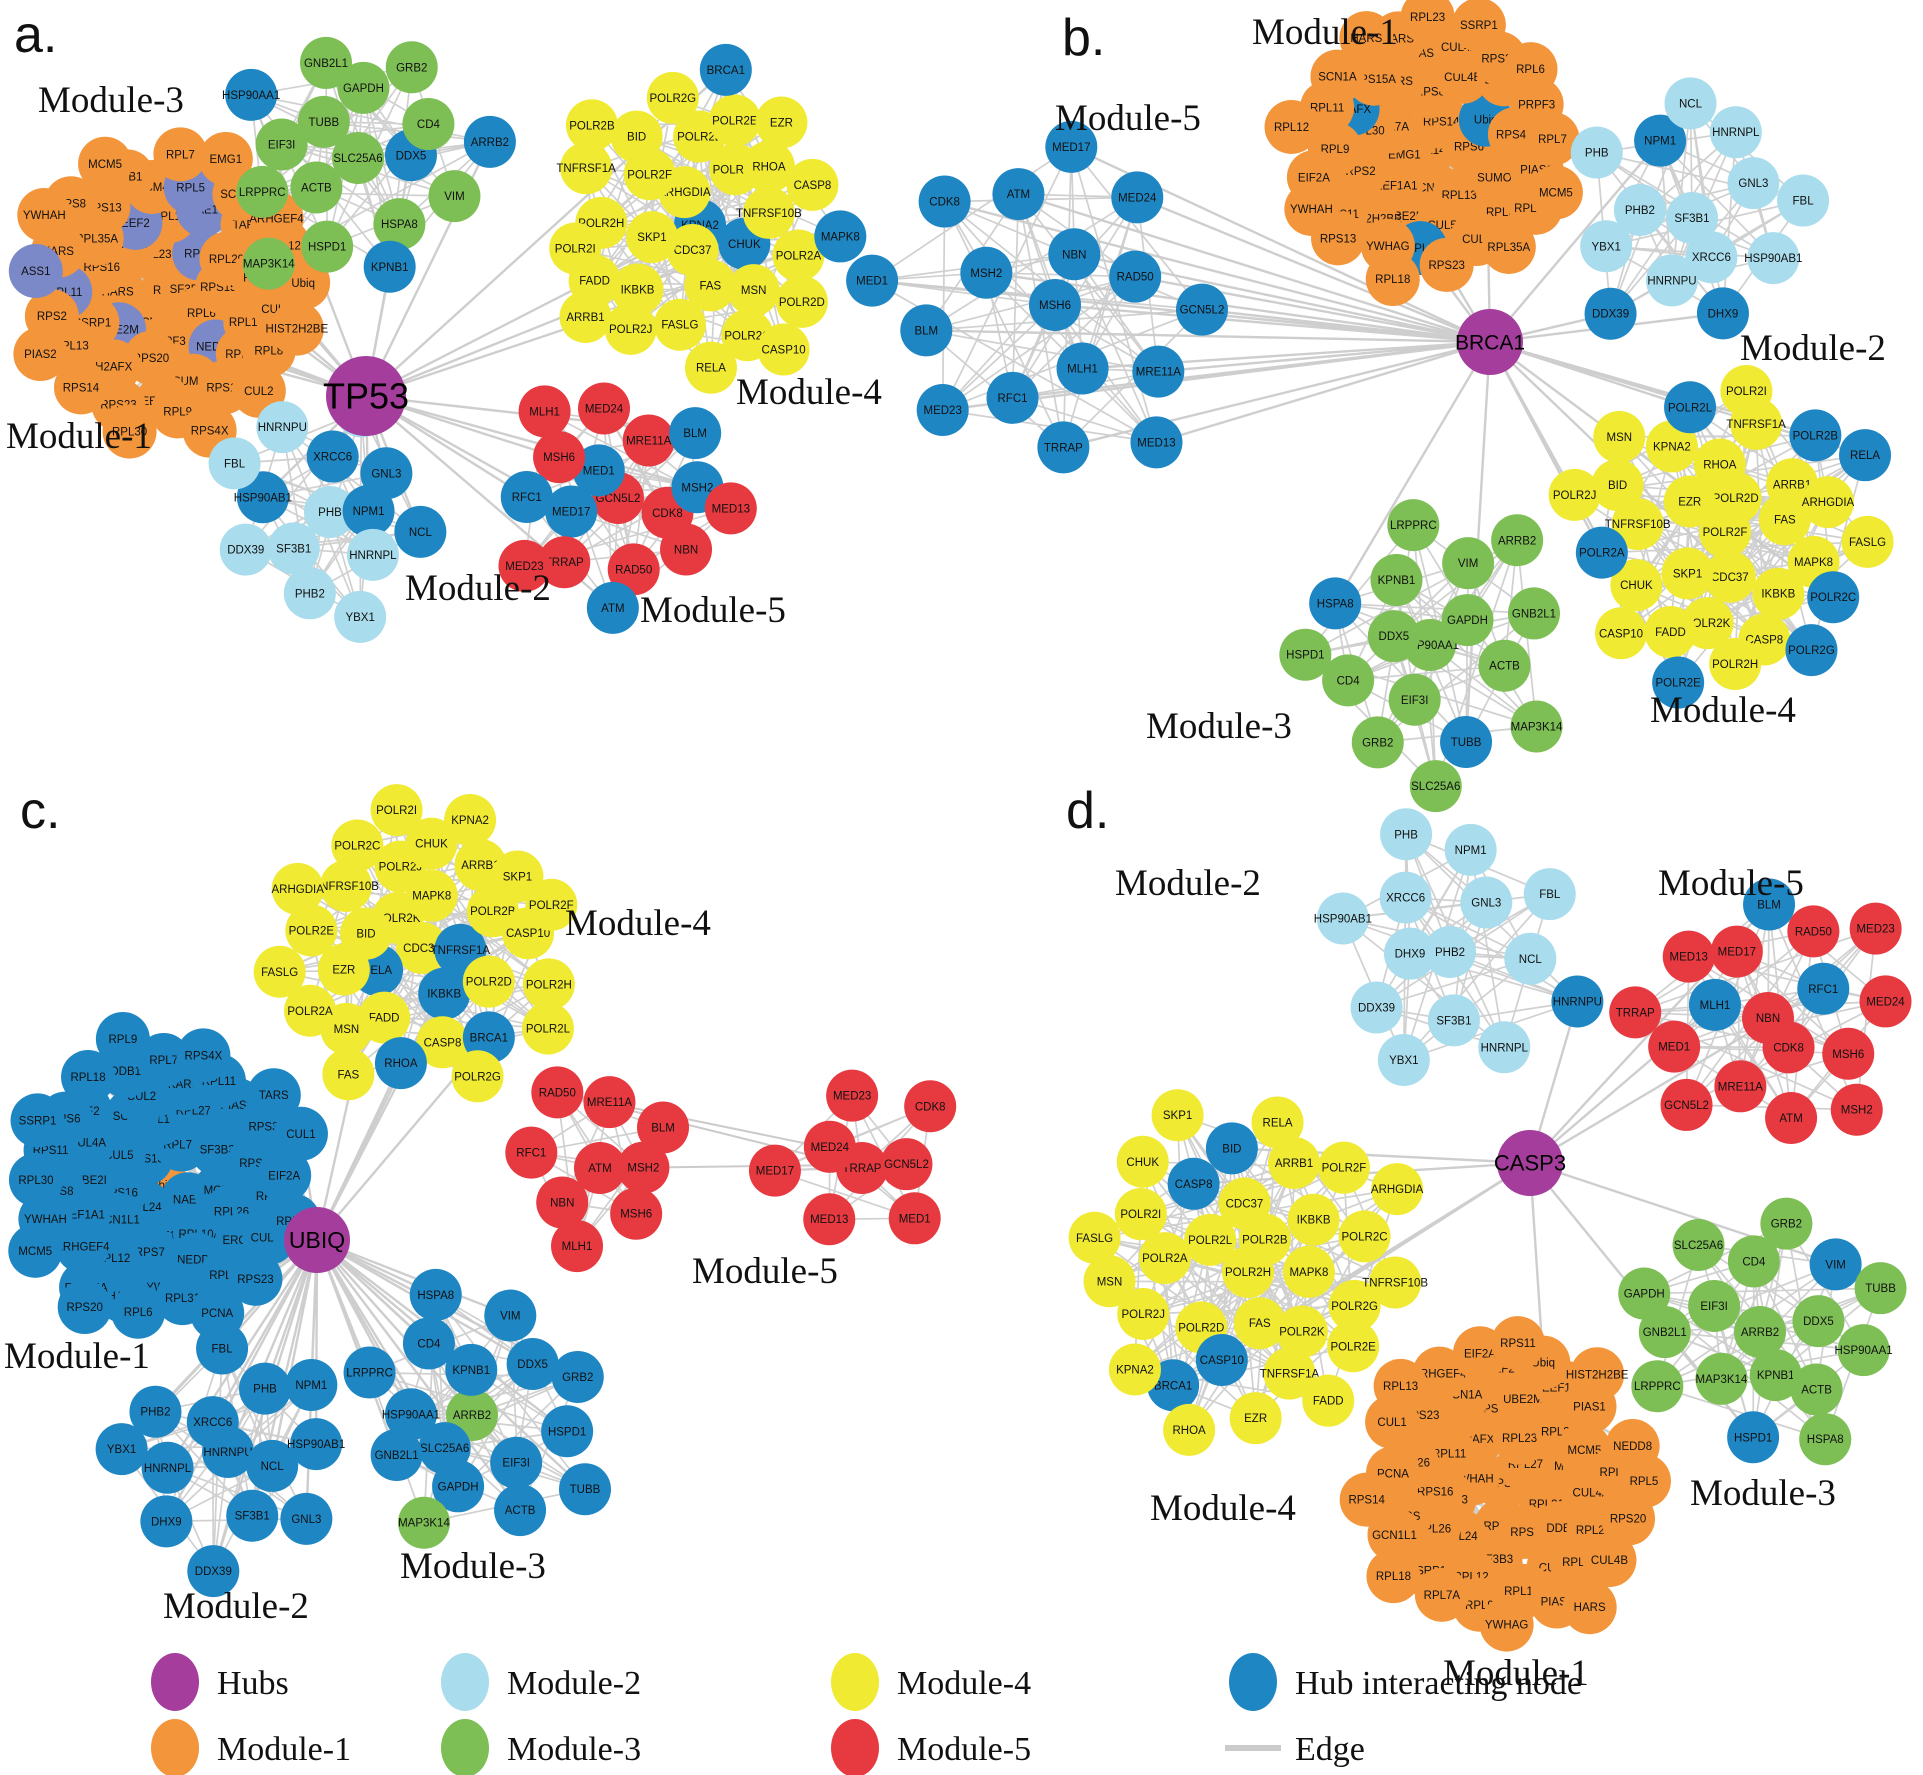  Describe the element at coordinates (84, 1307) in the screenshot. I see `node-RPS20` at that location.